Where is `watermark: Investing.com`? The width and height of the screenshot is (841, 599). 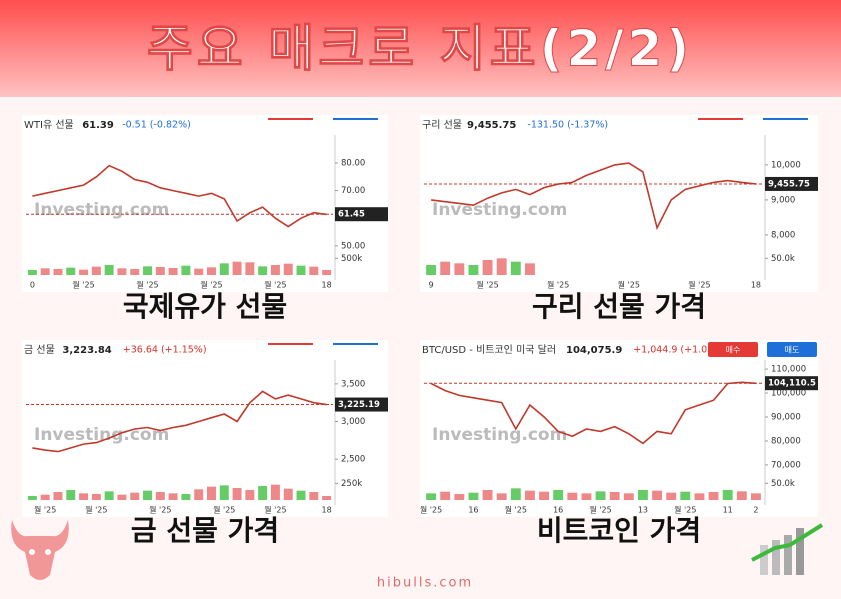
watermark: Investing.com is located at coordinates (101, 435).